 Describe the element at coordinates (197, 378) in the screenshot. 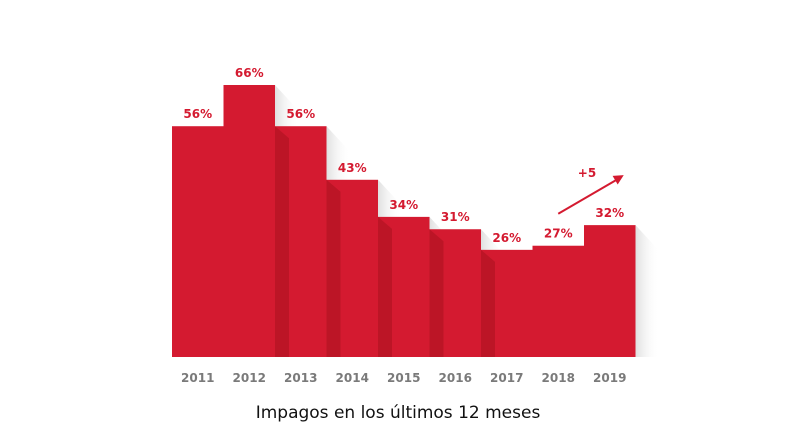

I see `x-tick-2011: 2011` at that location.